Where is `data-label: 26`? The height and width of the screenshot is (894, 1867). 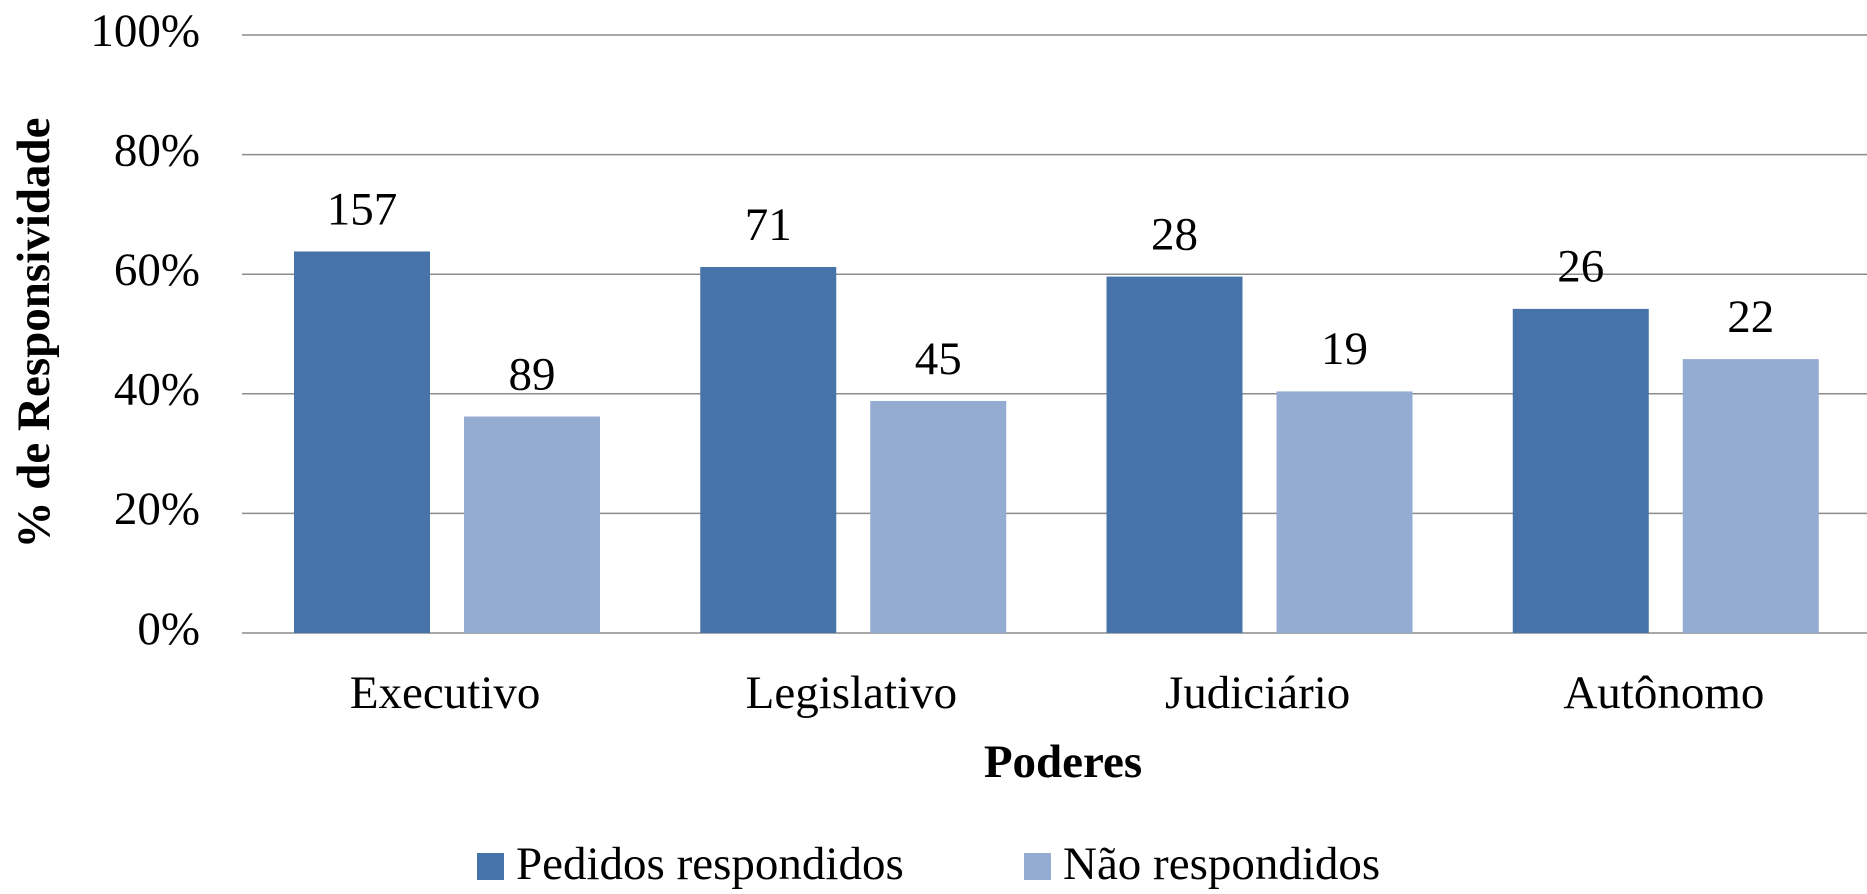 data-label: 26 is located at coordinates (1580, 267).